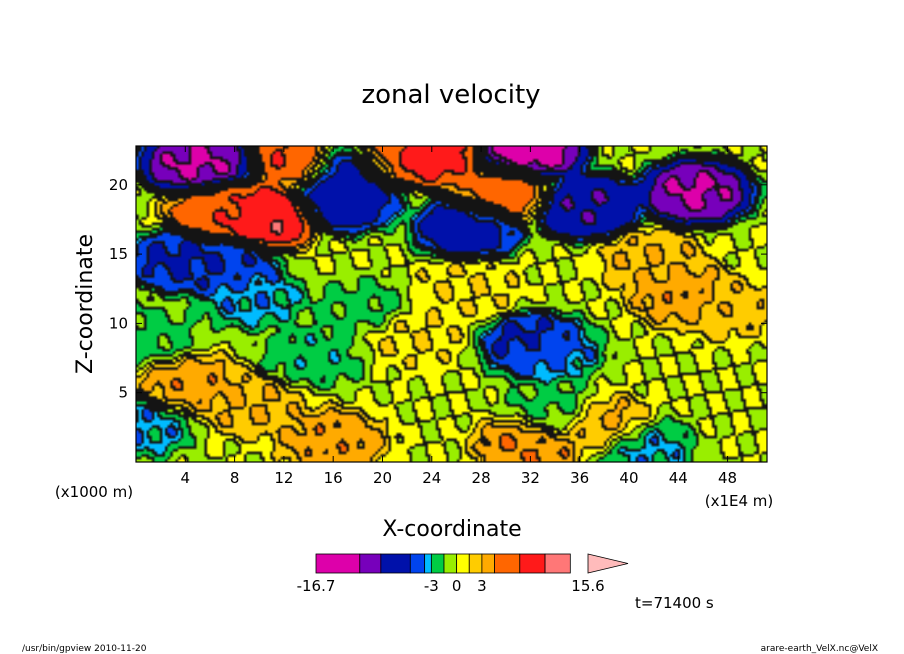 The height and width of the screenshot is (654, 904). I want to click on x-tick-label: 36, so click(579, 478).